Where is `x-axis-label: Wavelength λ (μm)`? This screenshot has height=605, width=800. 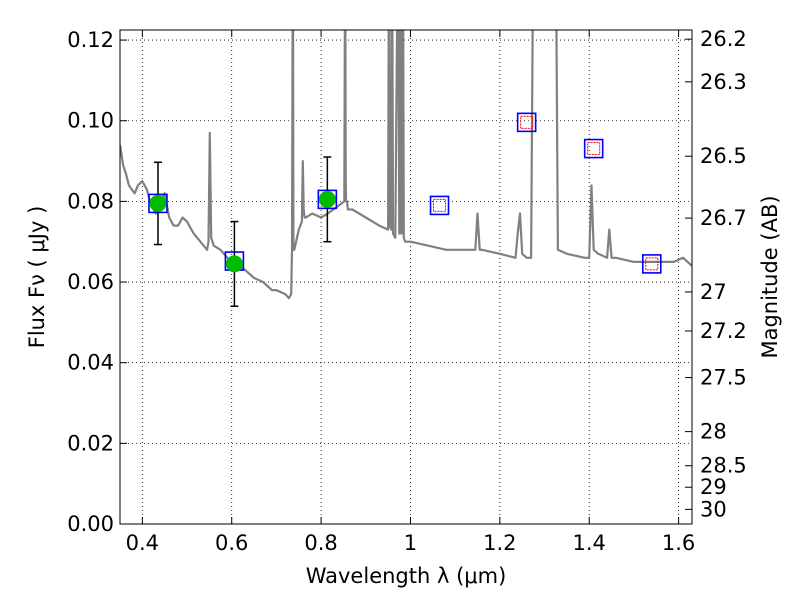 x-axis-label: Wavelength λ (μm) is located at coordinates (406, 576).